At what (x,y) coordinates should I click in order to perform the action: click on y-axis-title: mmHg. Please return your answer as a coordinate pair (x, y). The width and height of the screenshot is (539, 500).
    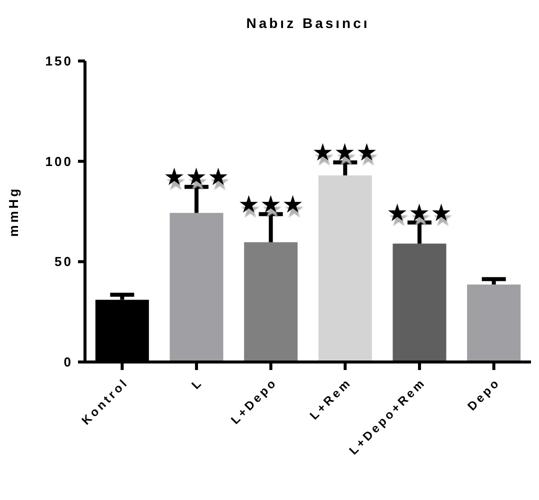
    Looking at the image, I should click on (13, 211).